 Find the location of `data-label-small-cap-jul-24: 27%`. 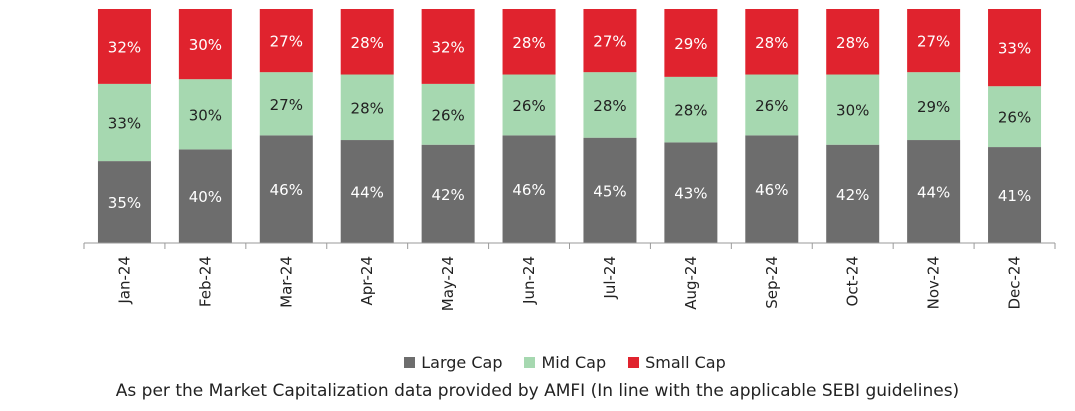

data-label-small-cap-jul-24: 27% is located at coordinates (609, 42).